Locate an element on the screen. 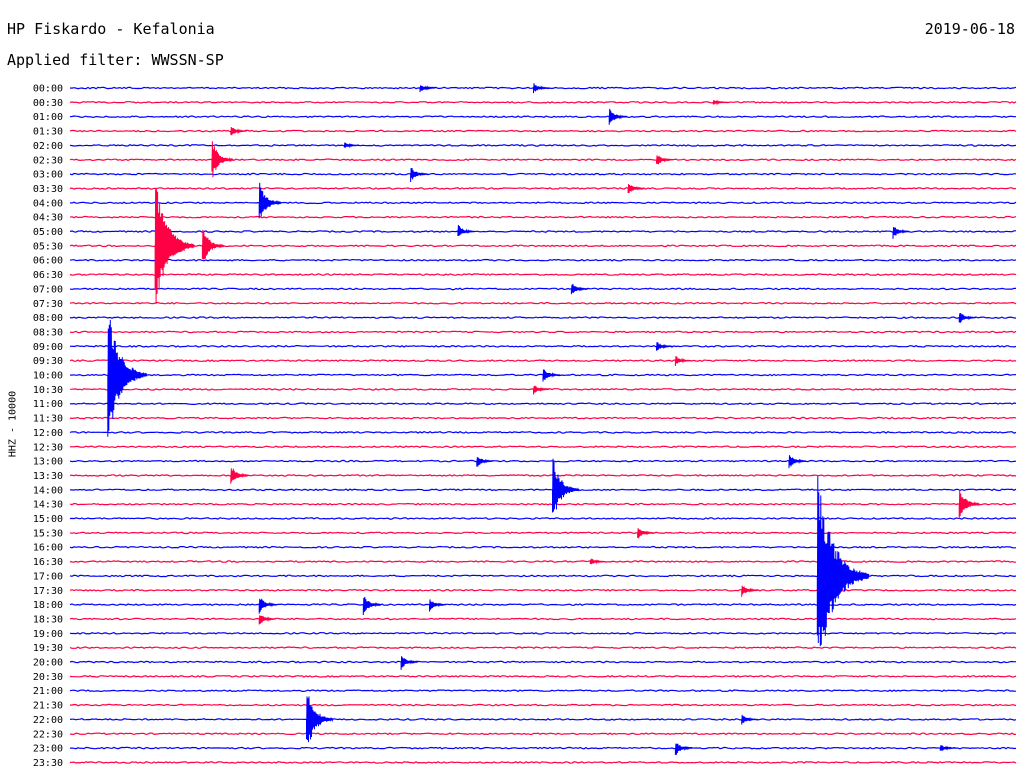 This screenshot has width=1024, height=780. plot-title: HP Fiskardo - Kefalonia is located at coordinates (111, 29).